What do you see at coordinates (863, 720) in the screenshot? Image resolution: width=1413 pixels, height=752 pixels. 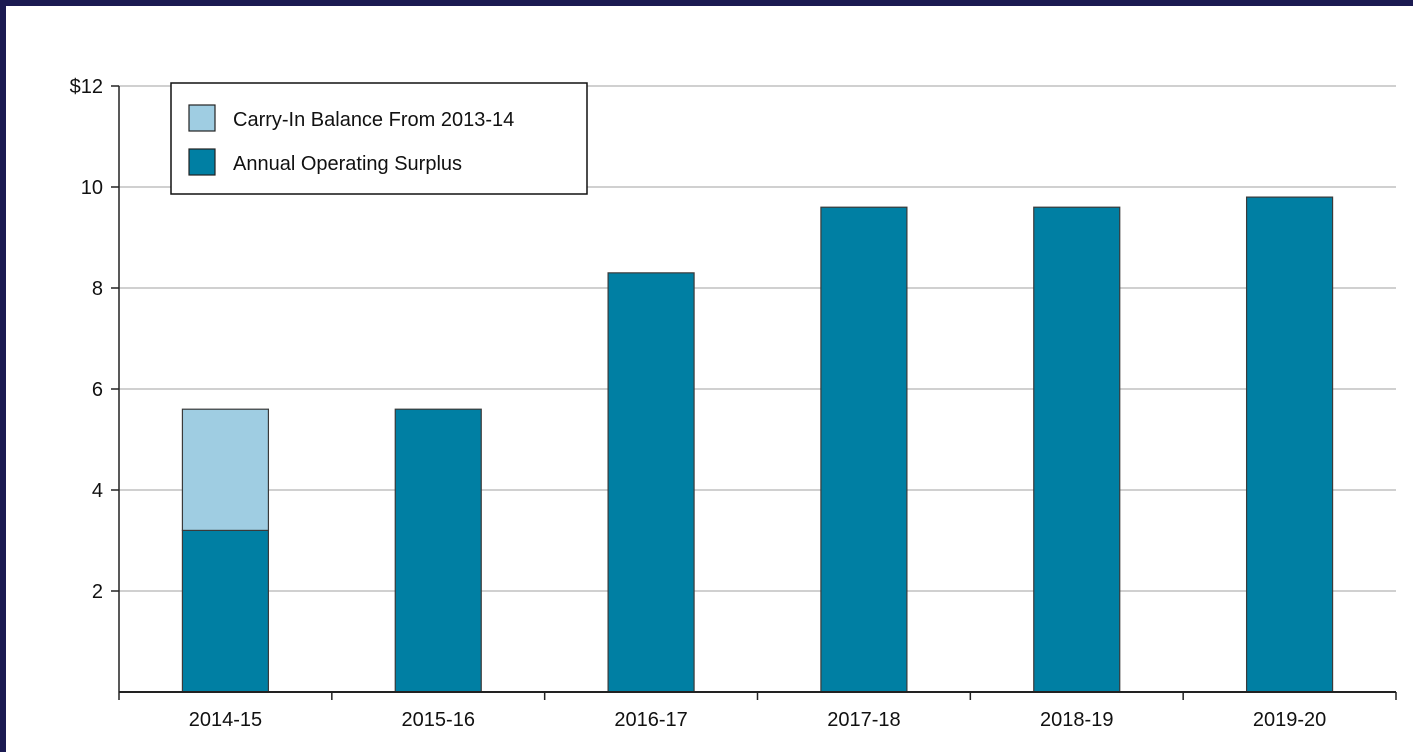 I see `x-tick-label: 2017-18` at bounding box center [863, 720].